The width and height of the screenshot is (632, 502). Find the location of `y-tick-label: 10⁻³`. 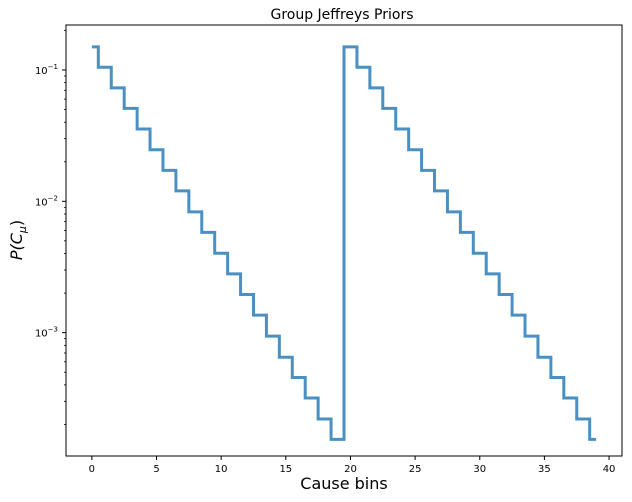

y-tick-label: 10⁻³ is located at coordinates (46, 333).